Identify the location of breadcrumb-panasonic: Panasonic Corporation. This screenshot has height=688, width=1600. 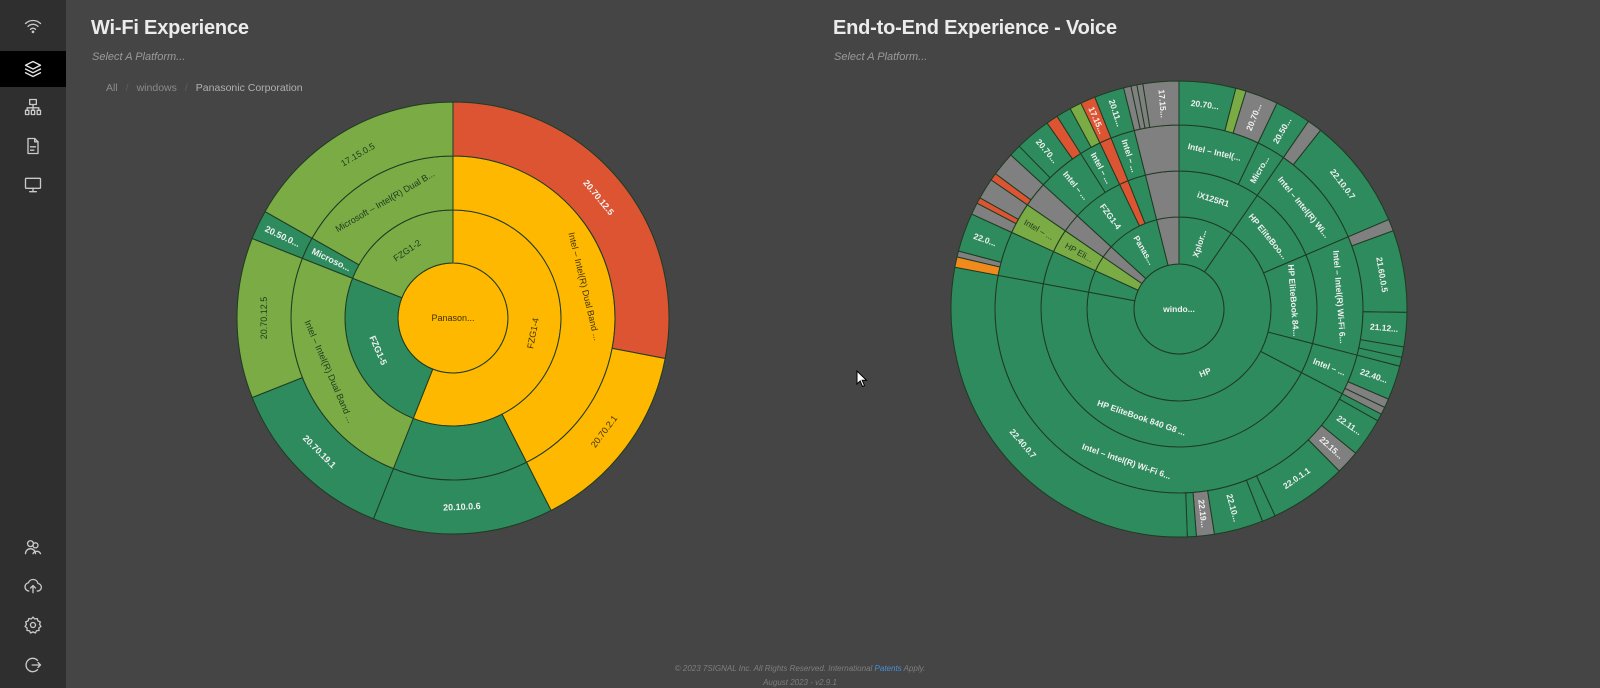
(249, 88).